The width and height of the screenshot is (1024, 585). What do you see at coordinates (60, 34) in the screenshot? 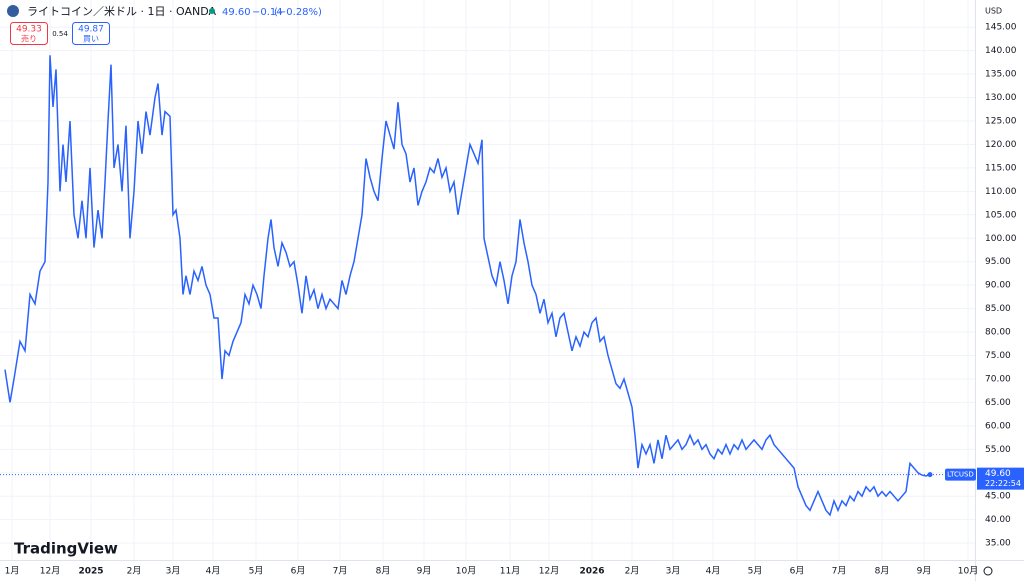
I see `spread: 0.54` at bounding box center [60, 34].